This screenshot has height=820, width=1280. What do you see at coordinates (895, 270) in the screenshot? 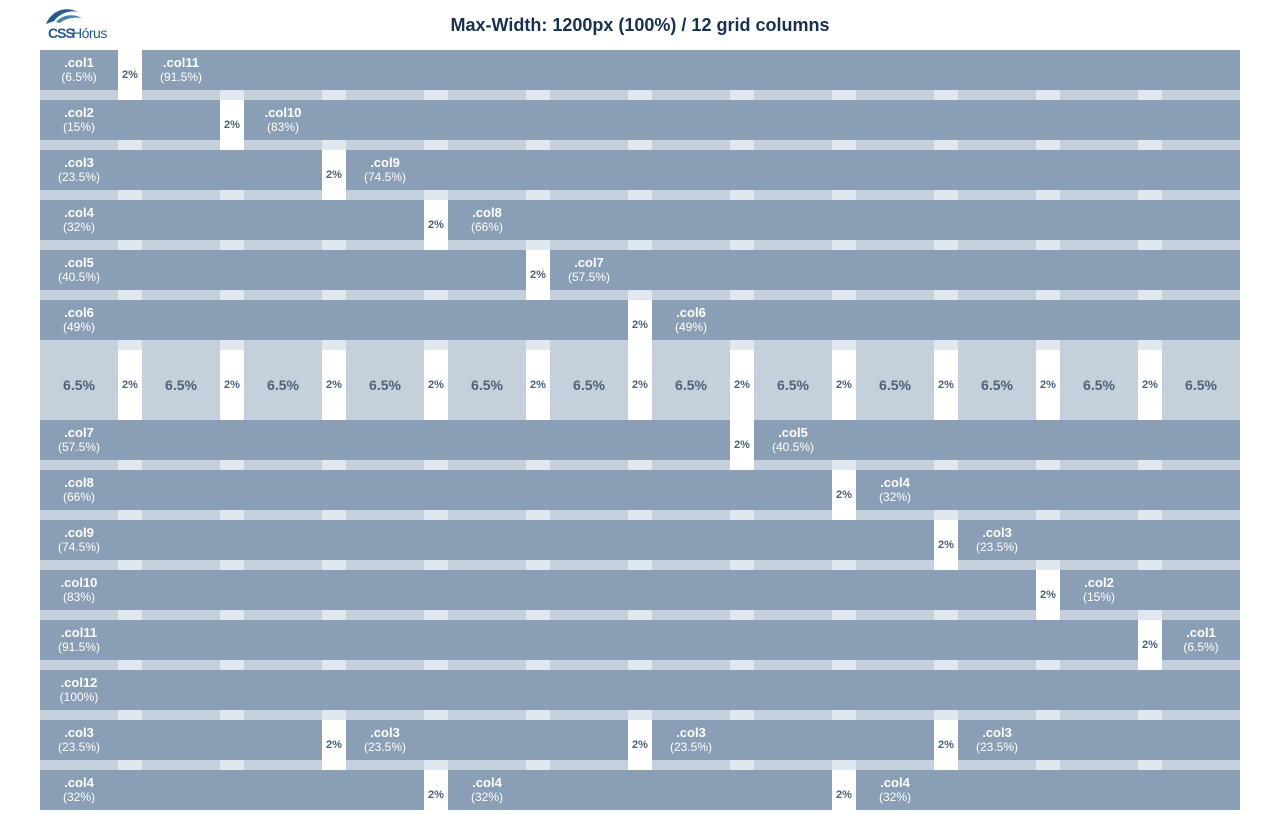
I see `grid-block: .col7 (57.5%)` at bounding box center [895, 270].